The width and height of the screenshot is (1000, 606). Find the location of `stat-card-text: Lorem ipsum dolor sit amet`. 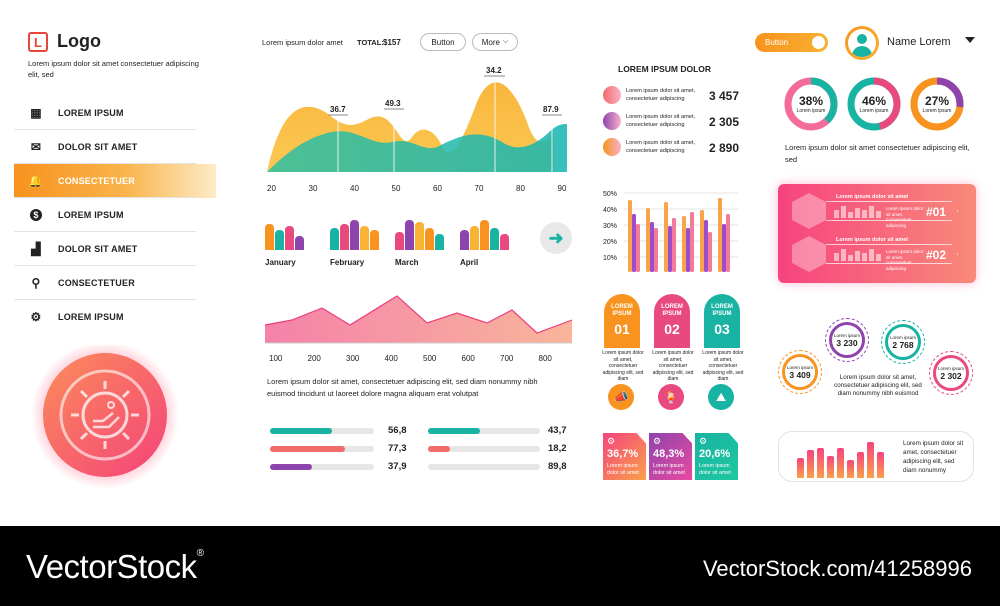

stat-card-text: Lorem ipsum dolor sit amet is located at coordinates (669, 469).